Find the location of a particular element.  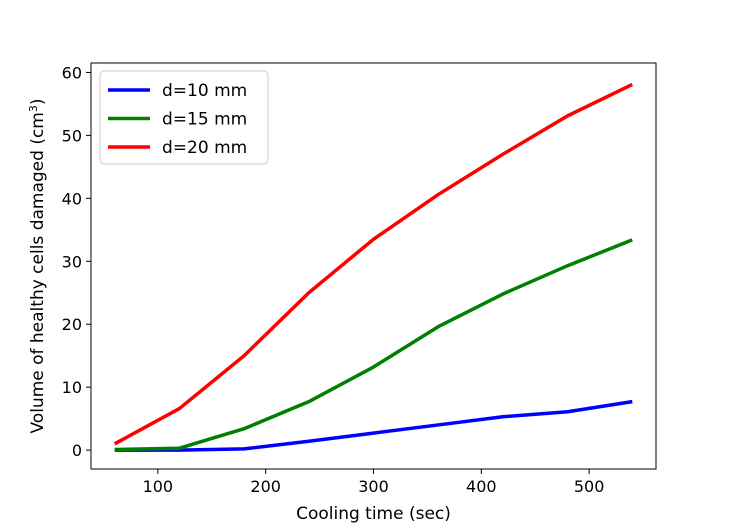

y-tick-label: 10 is located at coordinates (72, 387).